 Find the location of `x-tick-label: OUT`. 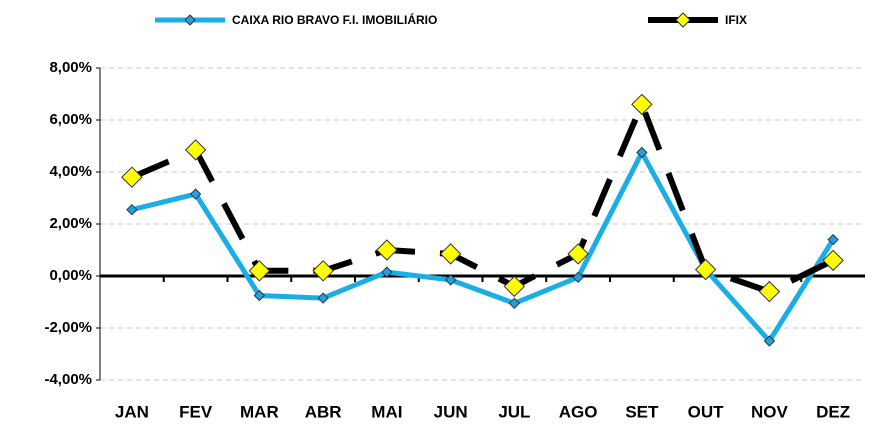

x-tick-label: OUT is located at coordinates (706, 411).